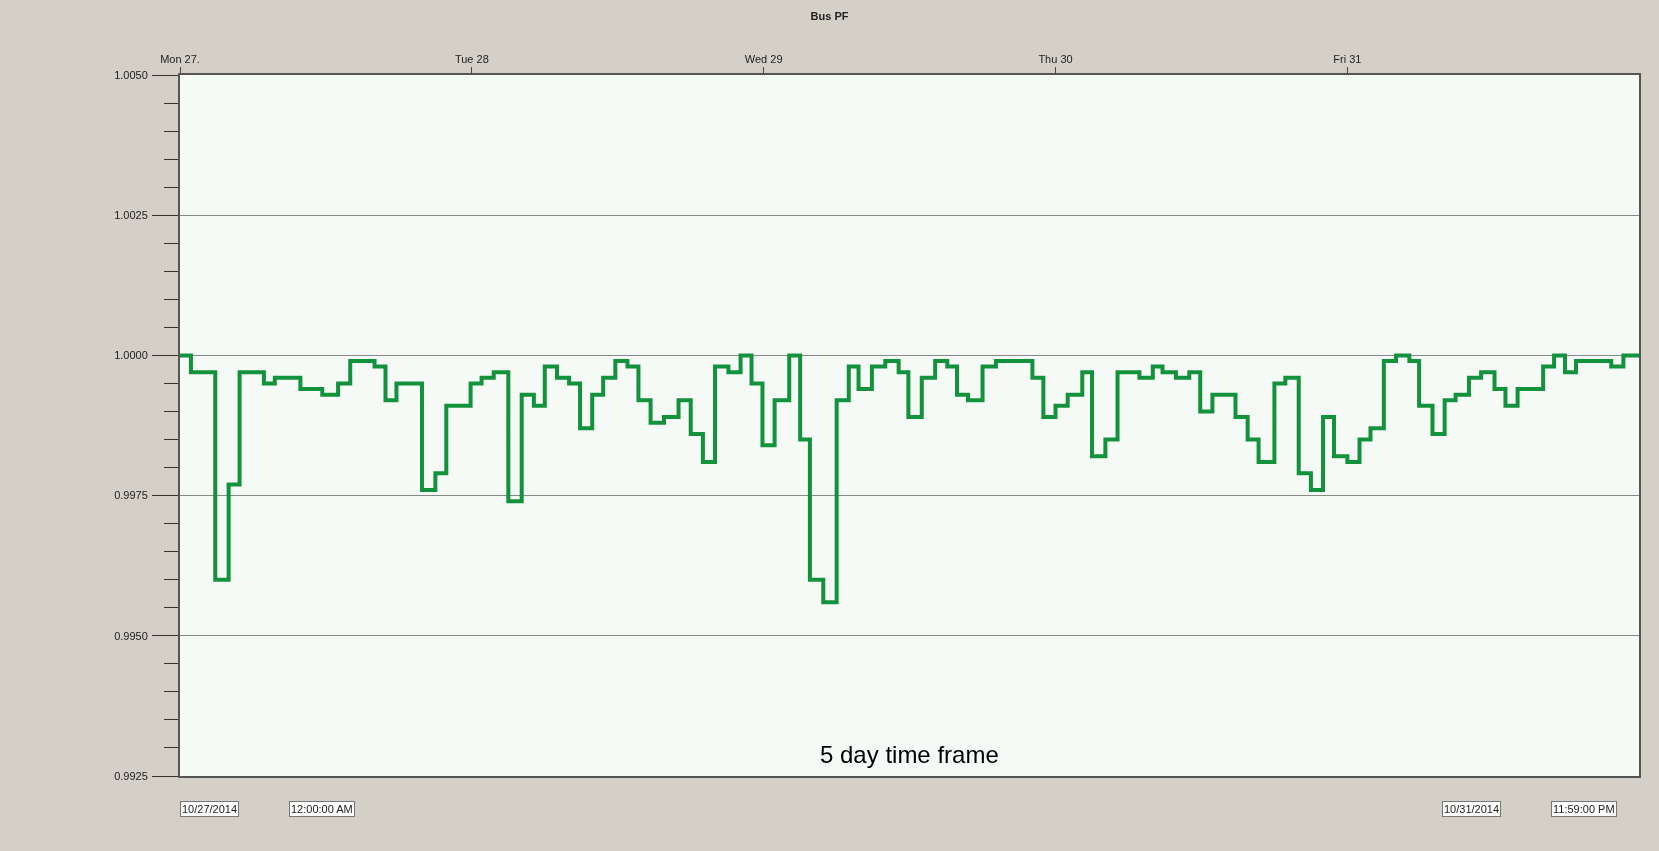 This screenshot has height=851, width=1659. What do you see at coordinates (829, 16) in the screenshot?
I see `chart-title: Bus PF` at bounding box center [829, 16].